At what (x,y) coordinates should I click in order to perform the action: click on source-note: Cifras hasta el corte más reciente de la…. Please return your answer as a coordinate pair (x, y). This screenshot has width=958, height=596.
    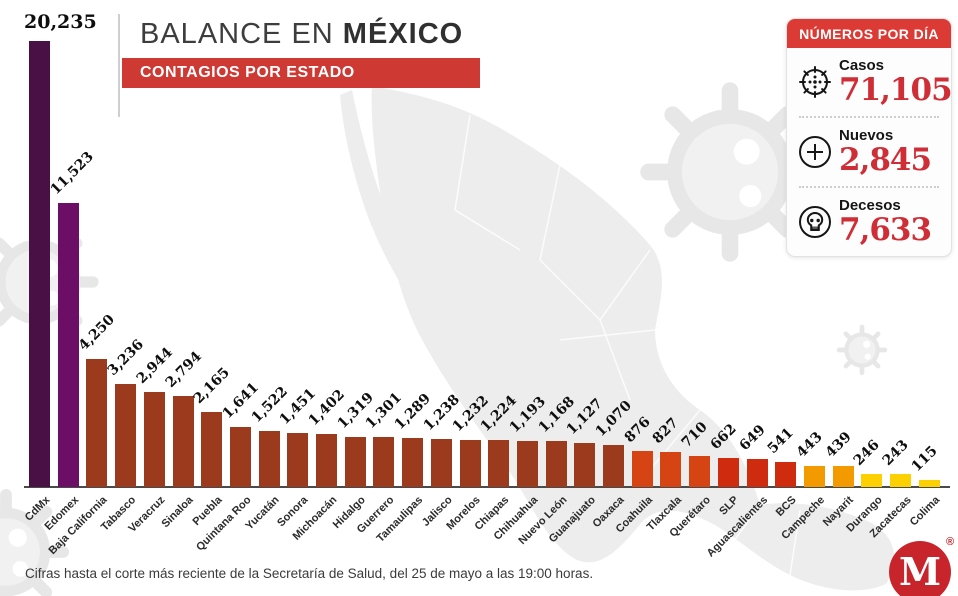
    Looking at the image, I should click on (309, 573).